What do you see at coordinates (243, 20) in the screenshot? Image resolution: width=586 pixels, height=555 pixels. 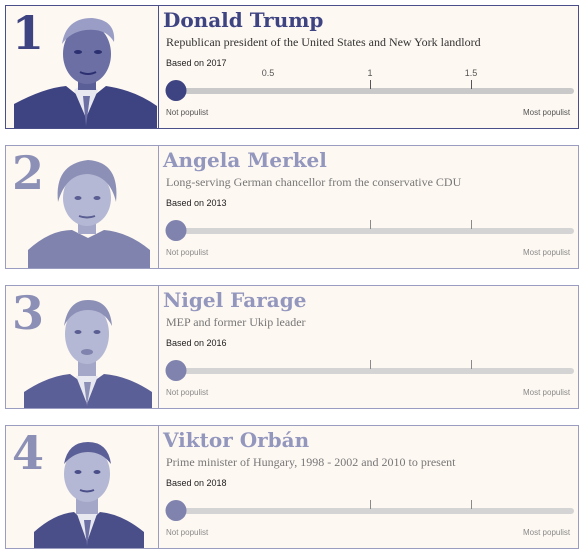 I see `politician-name: Donald Trump` at bounding box center [243, 20].